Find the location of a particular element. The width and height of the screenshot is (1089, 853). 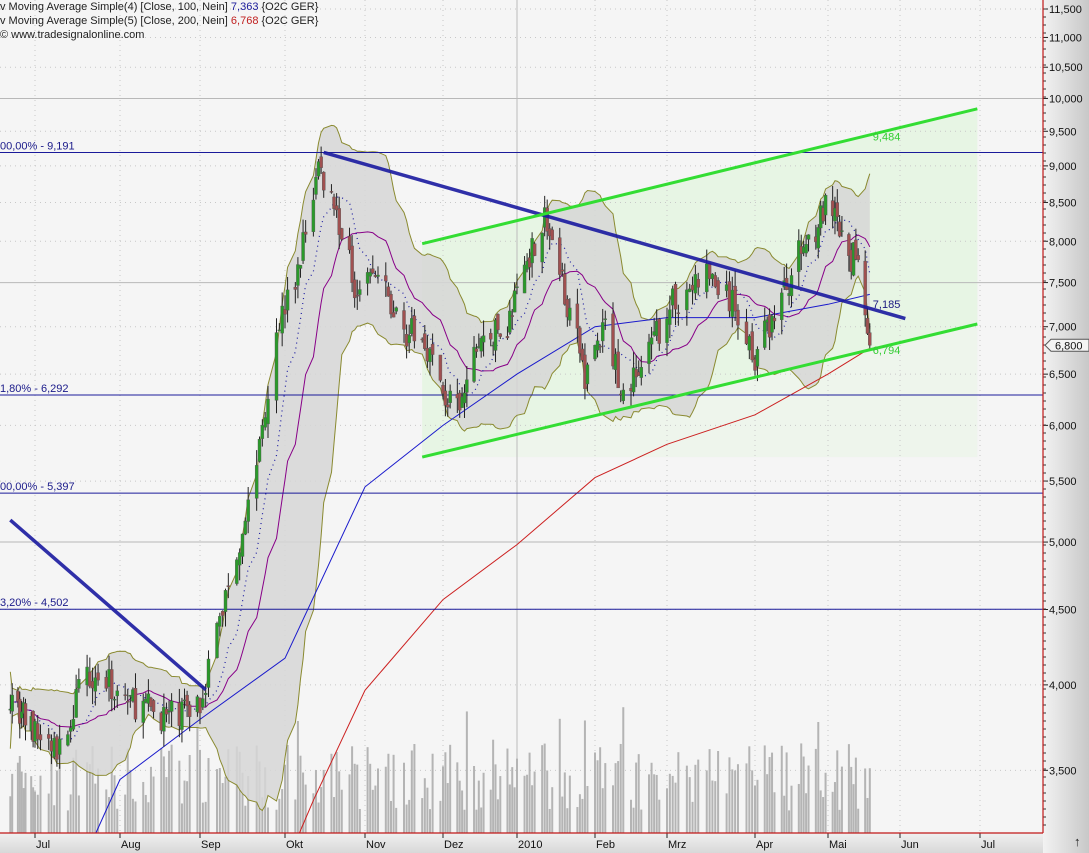

x-axis-panel is located at coordinates (521, 843).